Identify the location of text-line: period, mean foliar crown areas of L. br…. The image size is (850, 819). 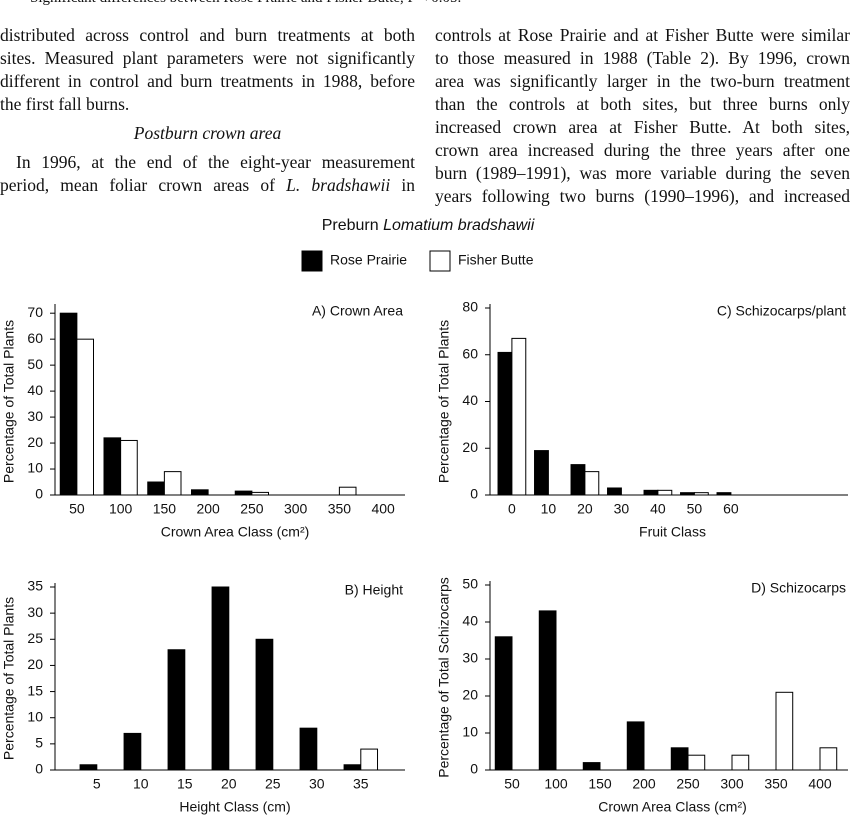
(207, 185).